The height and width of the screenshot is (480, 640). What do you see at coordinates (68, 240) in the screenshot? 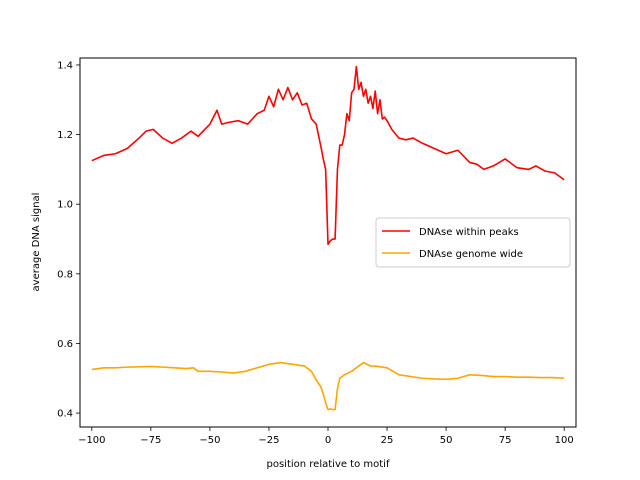
I see `y-axis-ticks: 0.4 0.6 0.8 1.0 1.2 1.4` at bounding box center [68, 240].